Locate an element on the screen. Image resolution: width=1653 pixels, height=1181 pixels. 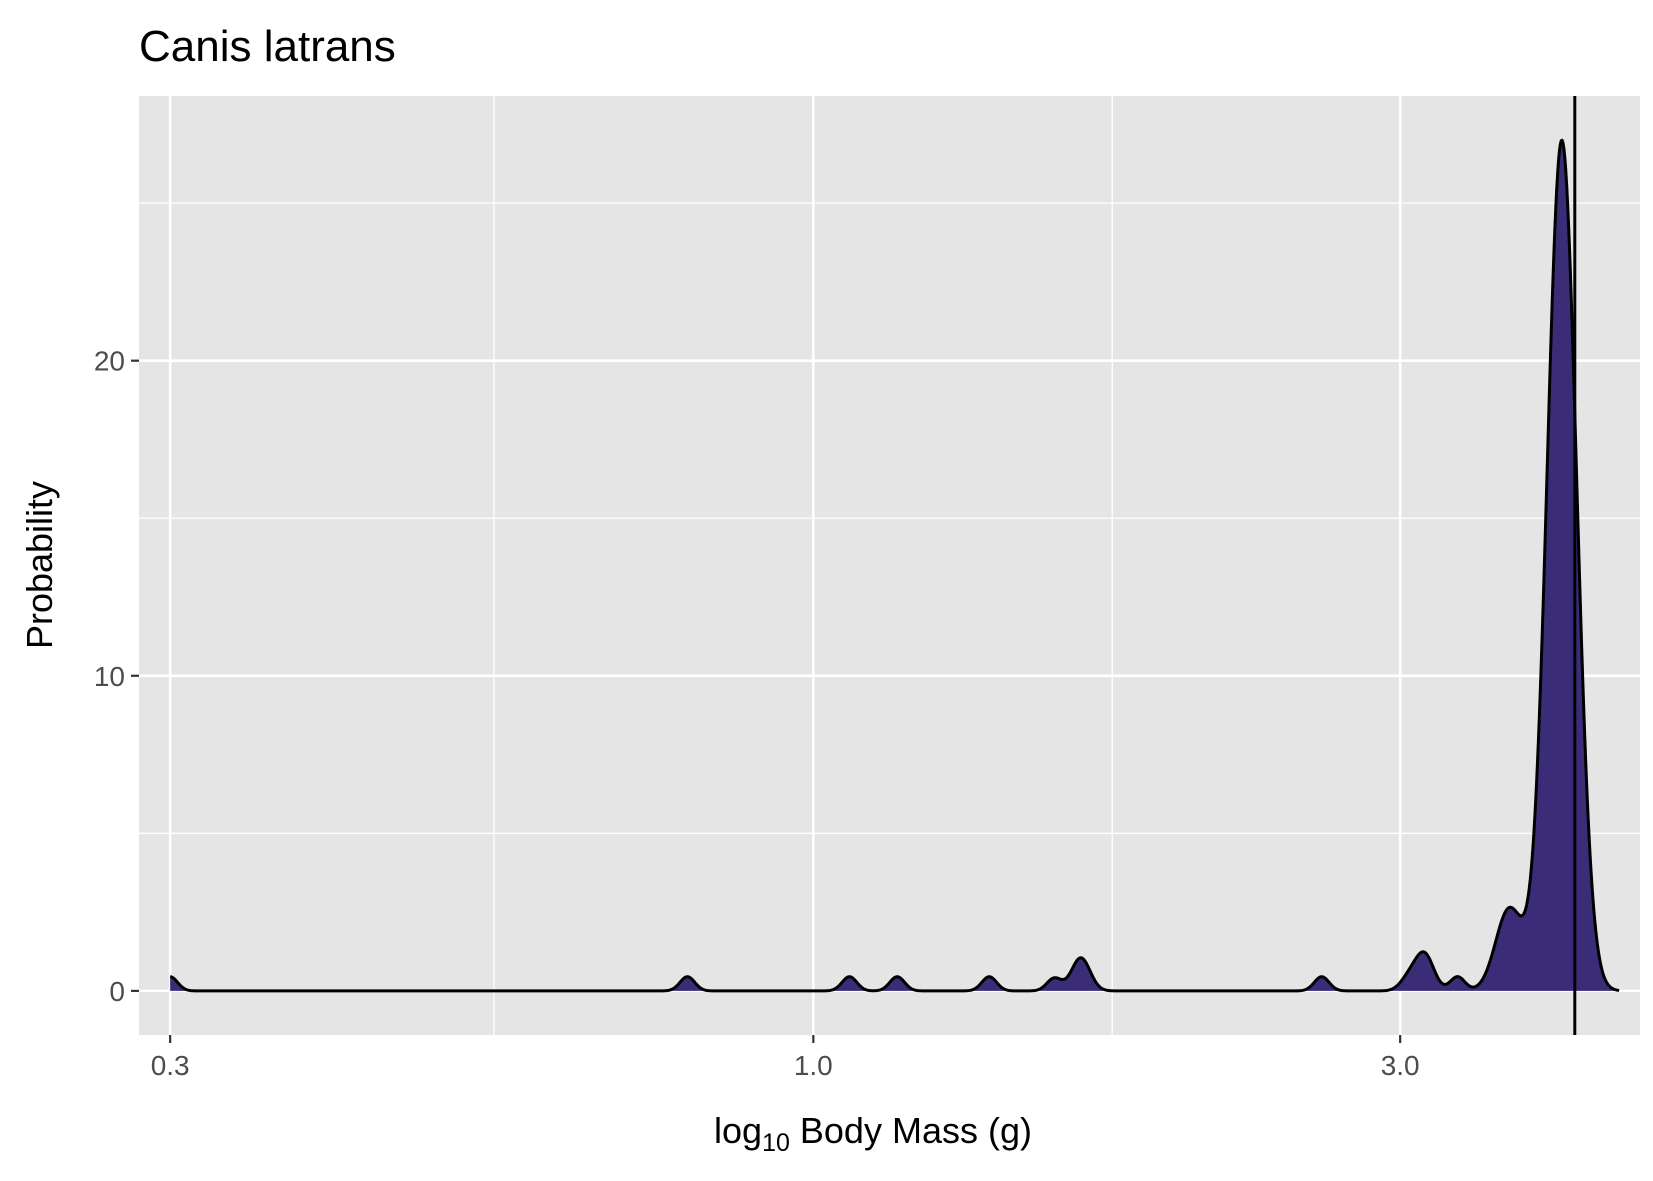
x-axis-title-suffix: Body Mass (g) is located at coordinates (911, 1130).